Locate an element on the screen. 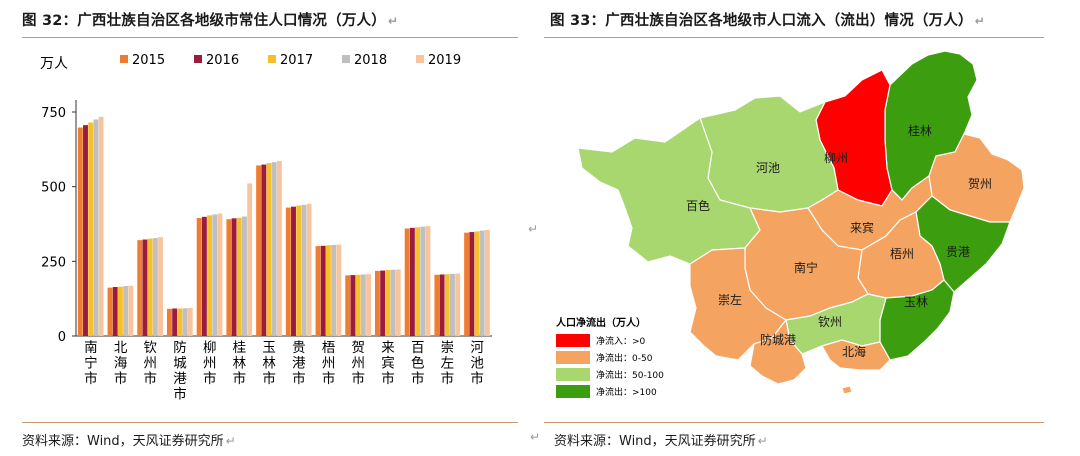  bar-钦州市-2015 is located at coordinates (140, 288).